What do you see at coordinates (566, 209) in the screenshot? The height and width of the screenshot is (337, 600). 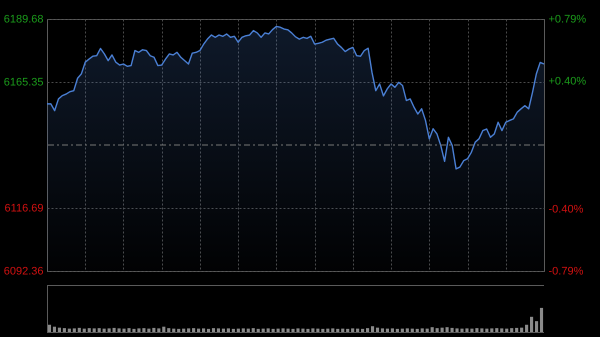 I see `y2-tick-label: -0.40%` at bounding box center [566, 209].